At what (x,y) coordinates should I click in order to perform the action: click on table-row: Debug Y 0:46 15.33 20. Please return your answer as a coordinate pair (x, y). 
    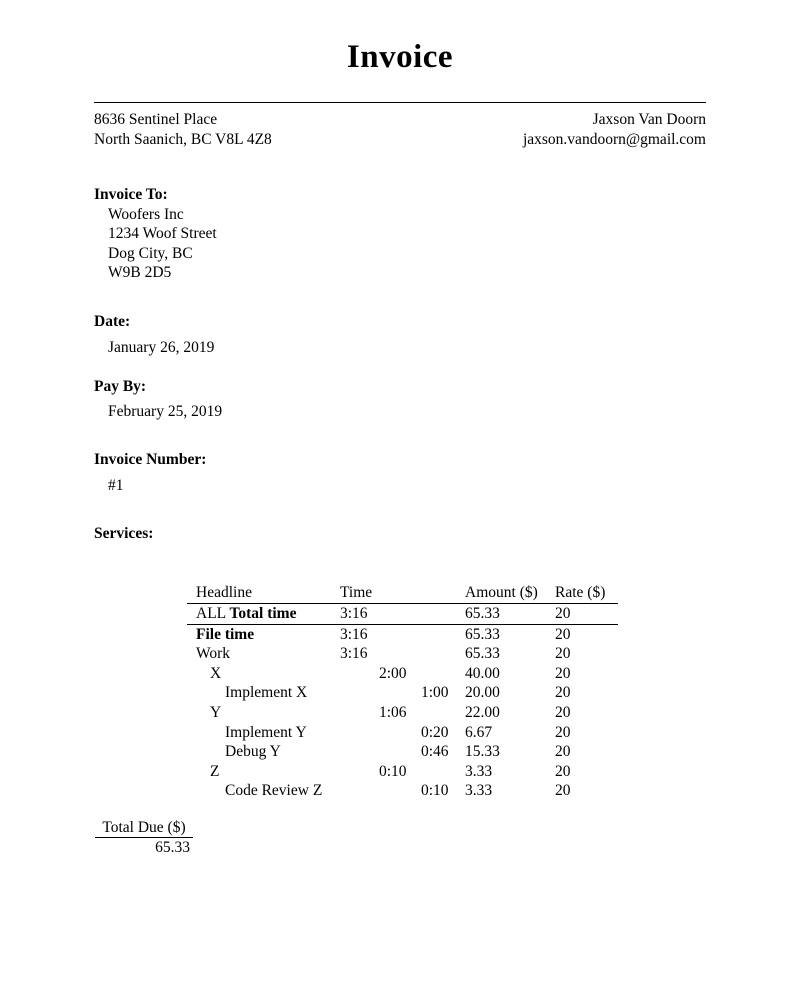
    Looking at the image, I should click on (402, 752).